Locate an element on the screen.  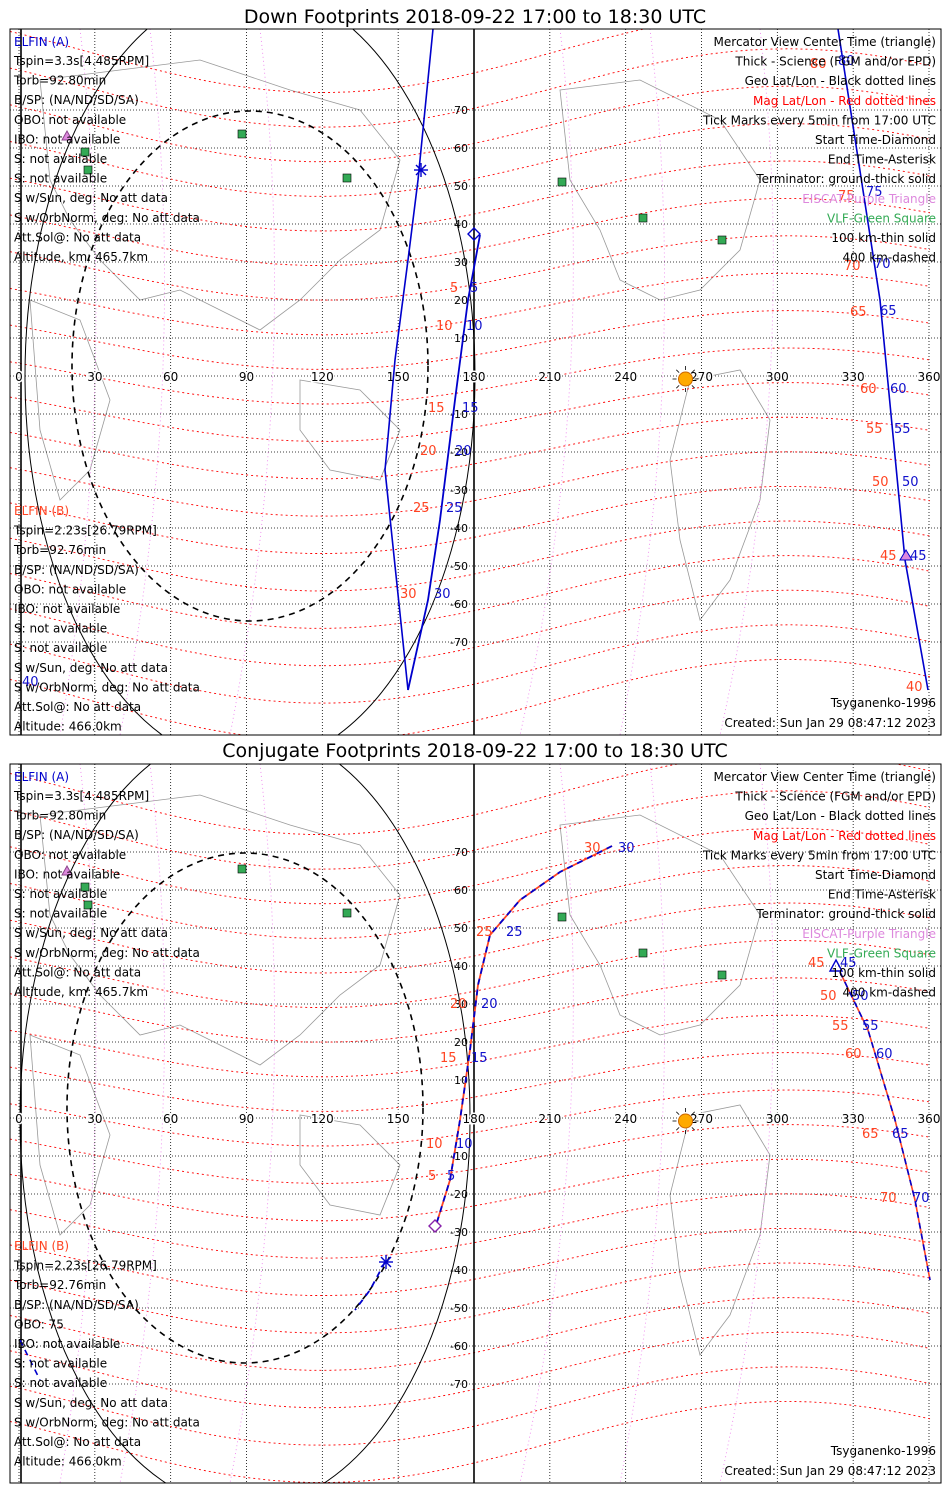
elfin-a-track is located at coordinates (444, 462).